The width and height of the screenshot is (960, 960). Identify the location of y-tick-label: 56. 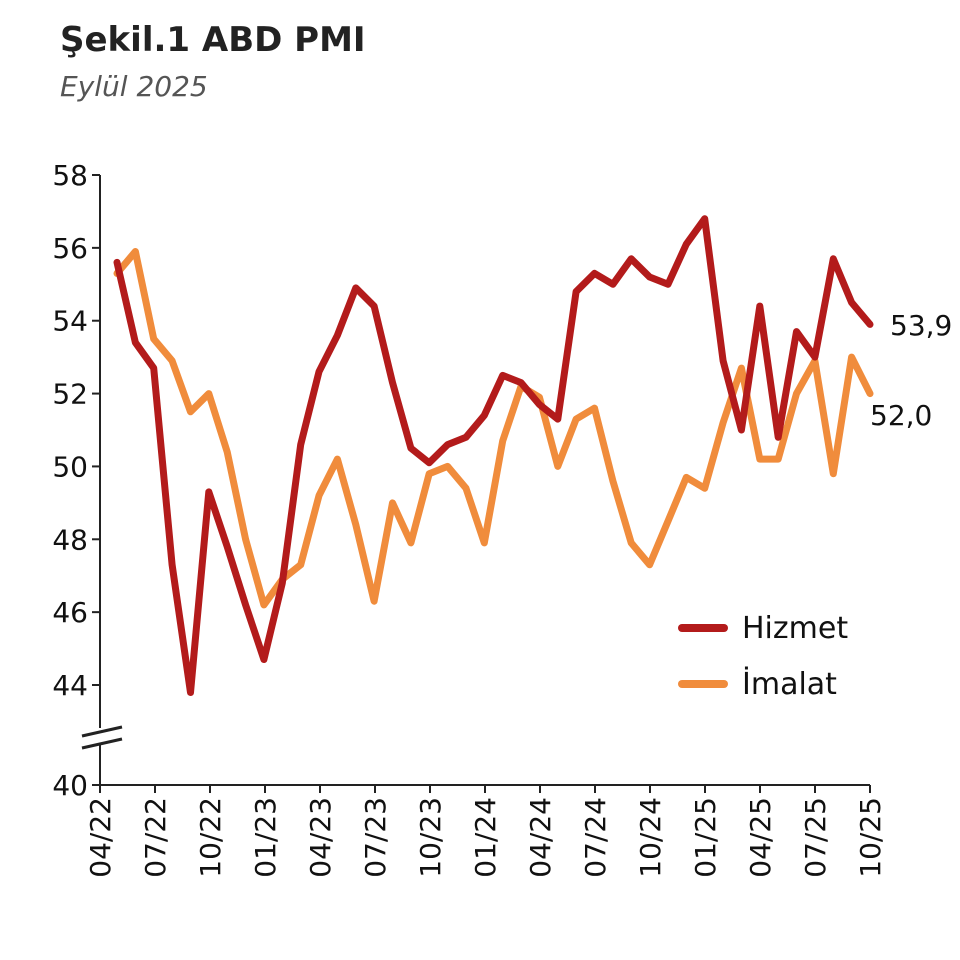
(70, 248).